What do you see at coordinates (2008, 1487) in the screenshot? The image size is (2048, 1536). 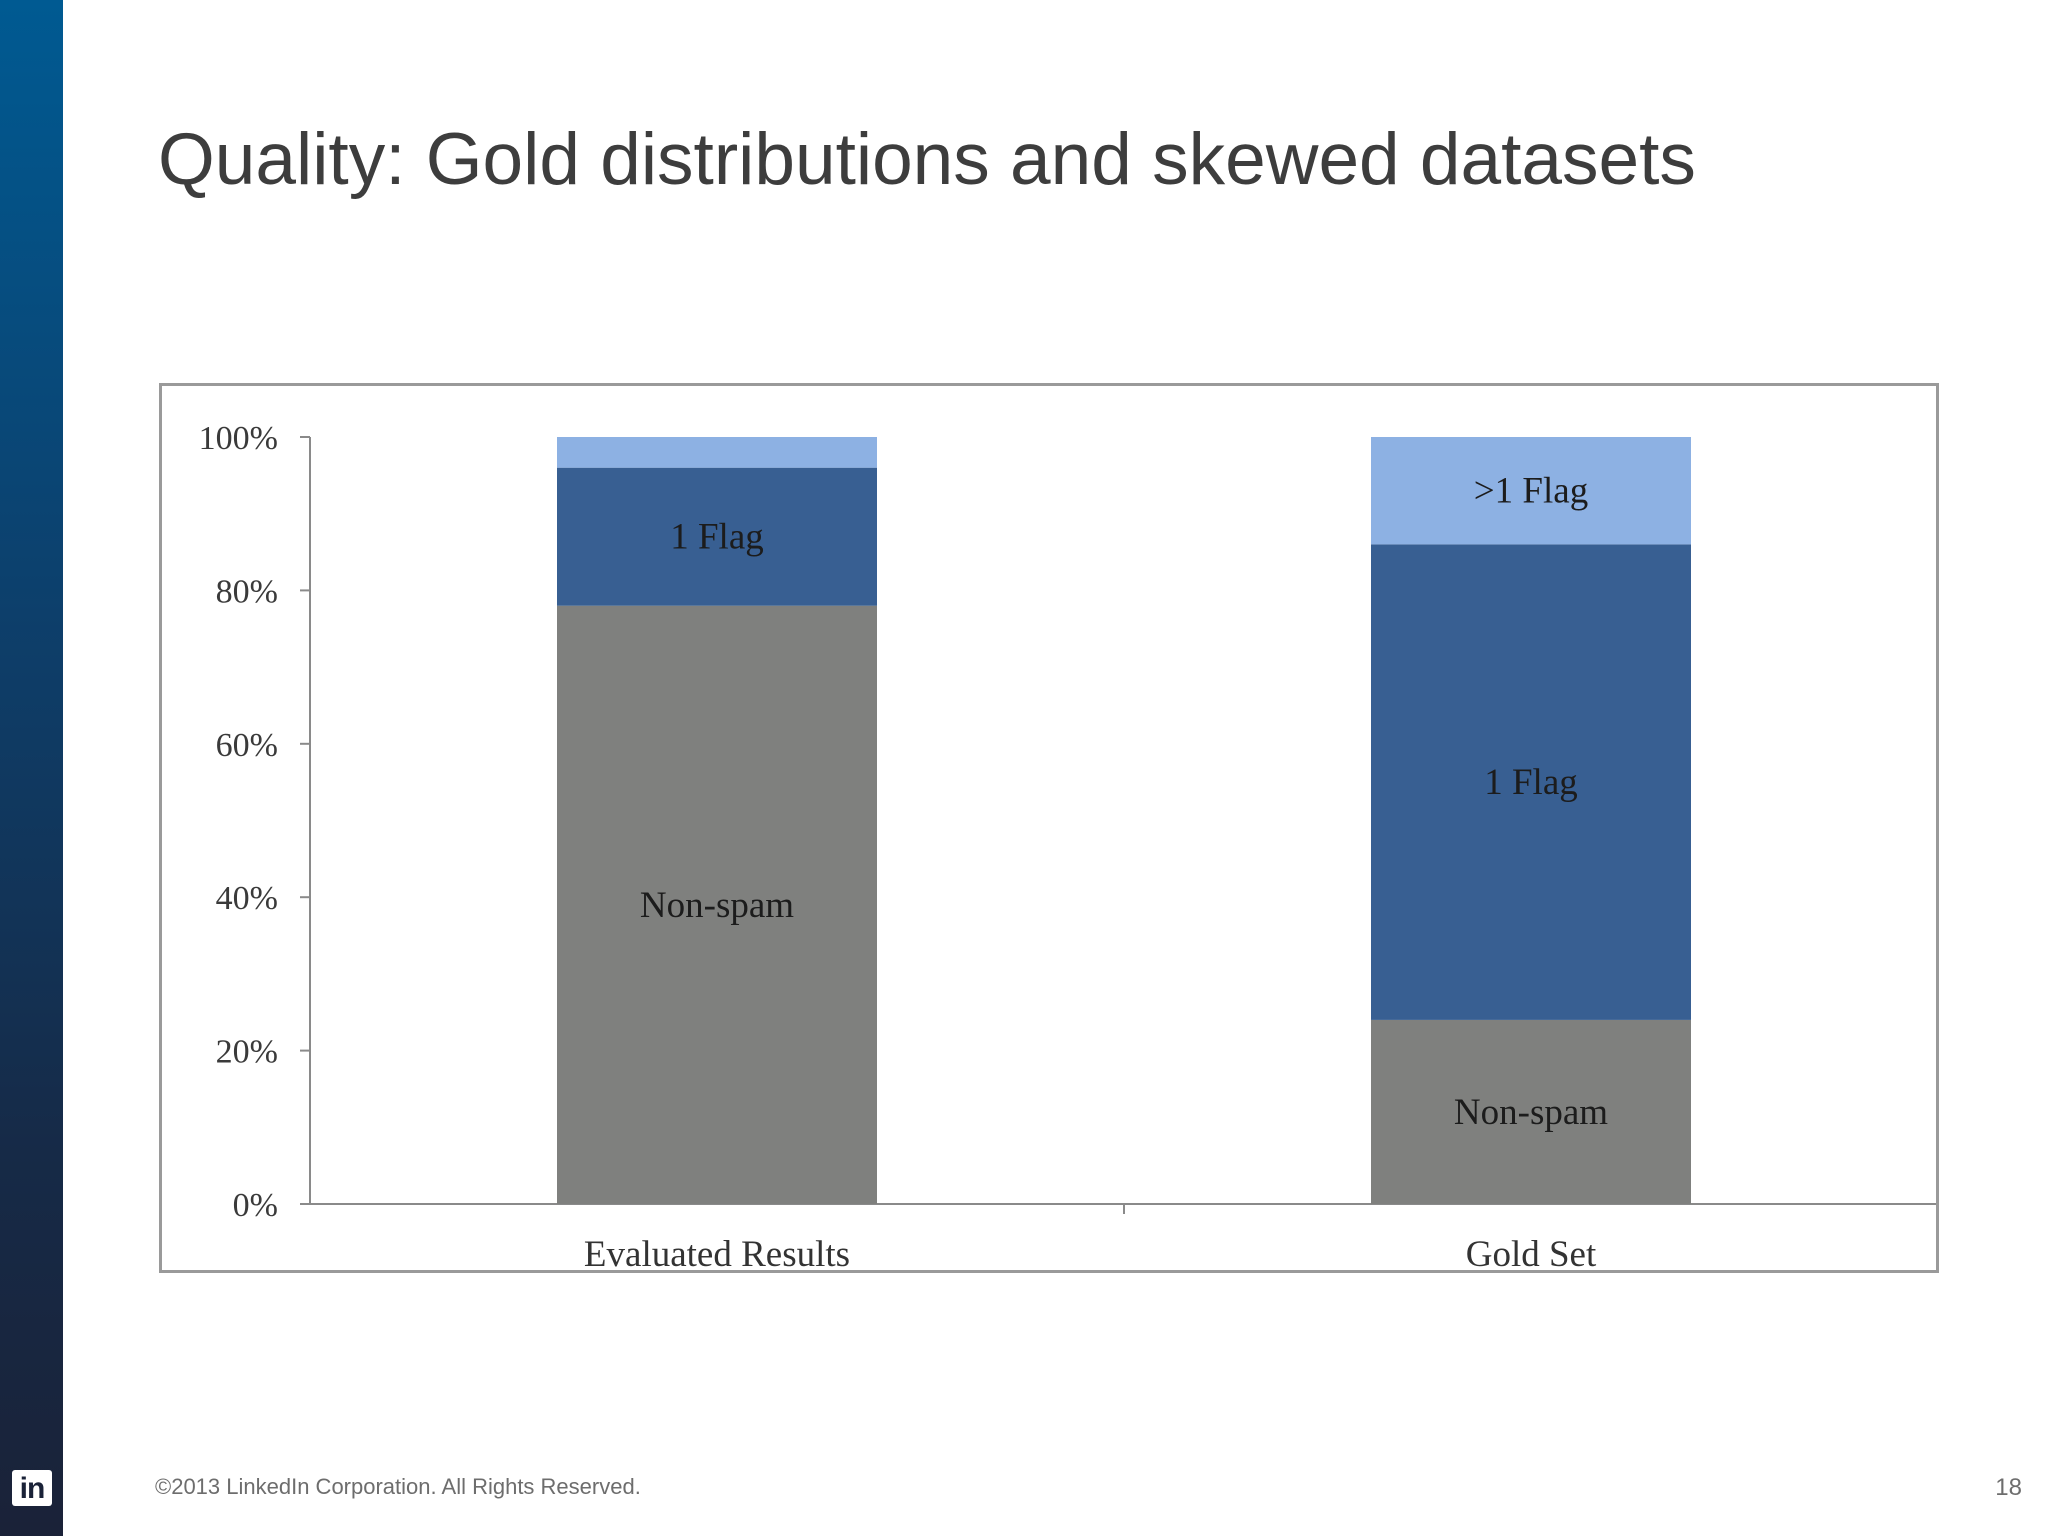 I see `page-number: 18` at bounding box center [2008, 1487].